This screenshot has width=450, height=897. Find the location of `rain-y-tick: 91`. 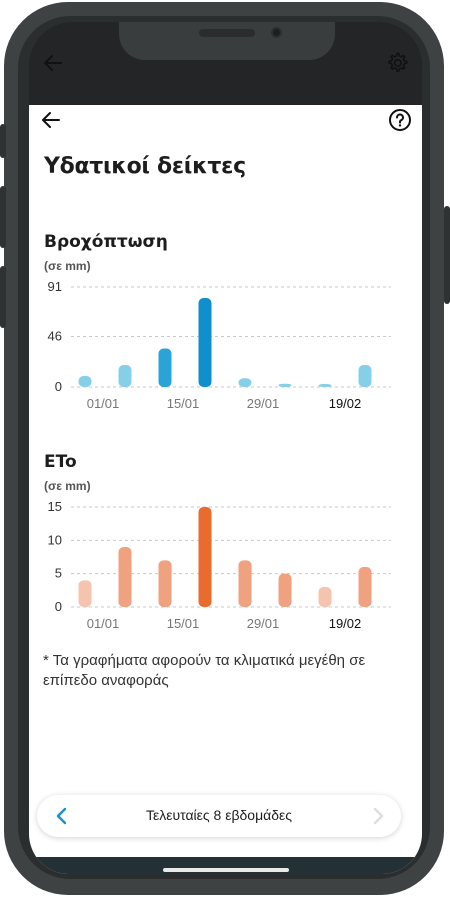

rain-y-tick: 91 is located at coordinates (55, 286).